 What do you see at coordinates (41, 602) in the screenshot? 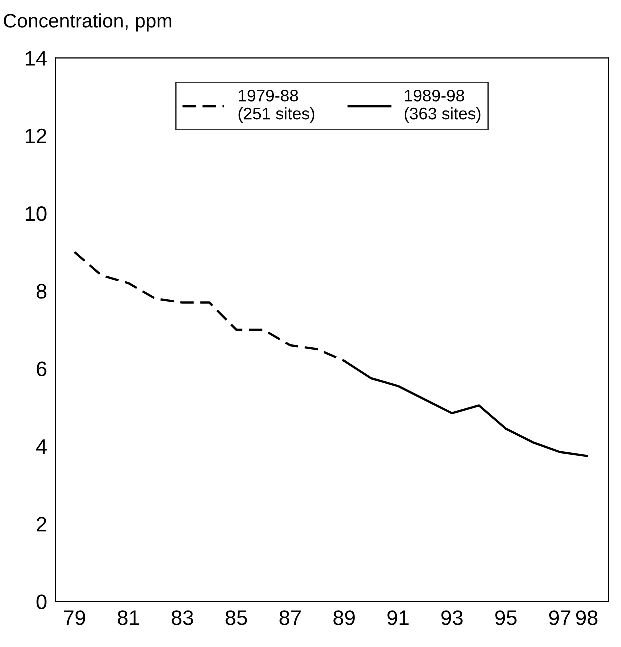
I see `y-tick-label: 0` at bounding box center [41, 602].